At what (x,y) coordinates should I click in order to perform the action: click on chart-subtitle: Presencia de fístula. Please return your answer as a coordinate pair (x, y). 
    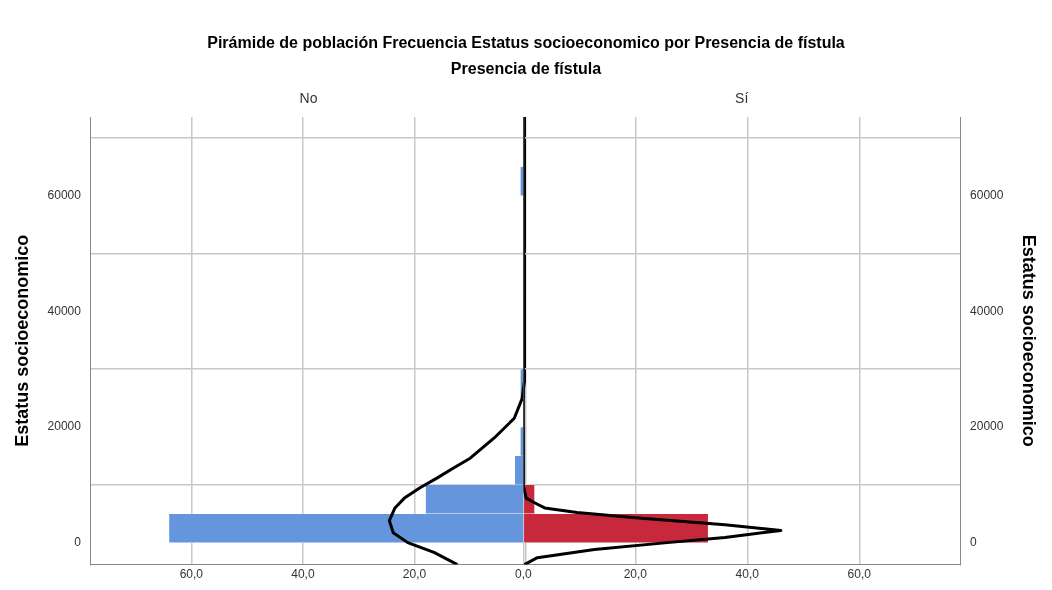
    Looking at the image, I should click on (526, 68).